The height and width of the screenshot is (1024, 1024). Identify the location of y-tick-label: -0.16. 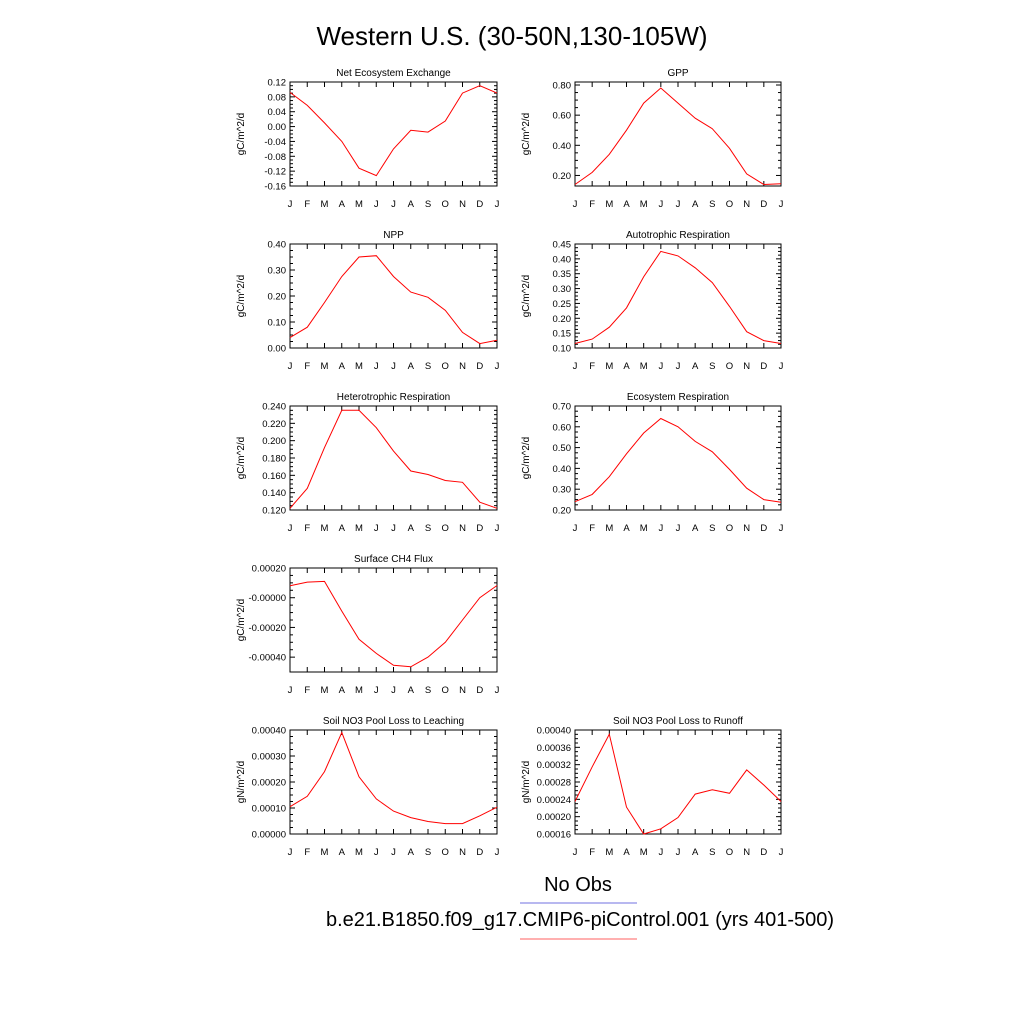
(275, 187).